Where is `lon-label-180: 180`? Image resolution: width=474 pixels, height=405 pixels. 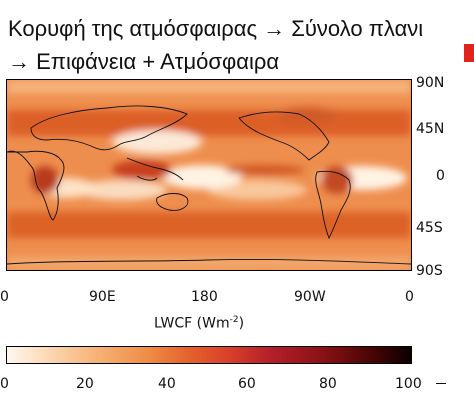 lon-label-180: 180 is located at coordinates (204, 297).